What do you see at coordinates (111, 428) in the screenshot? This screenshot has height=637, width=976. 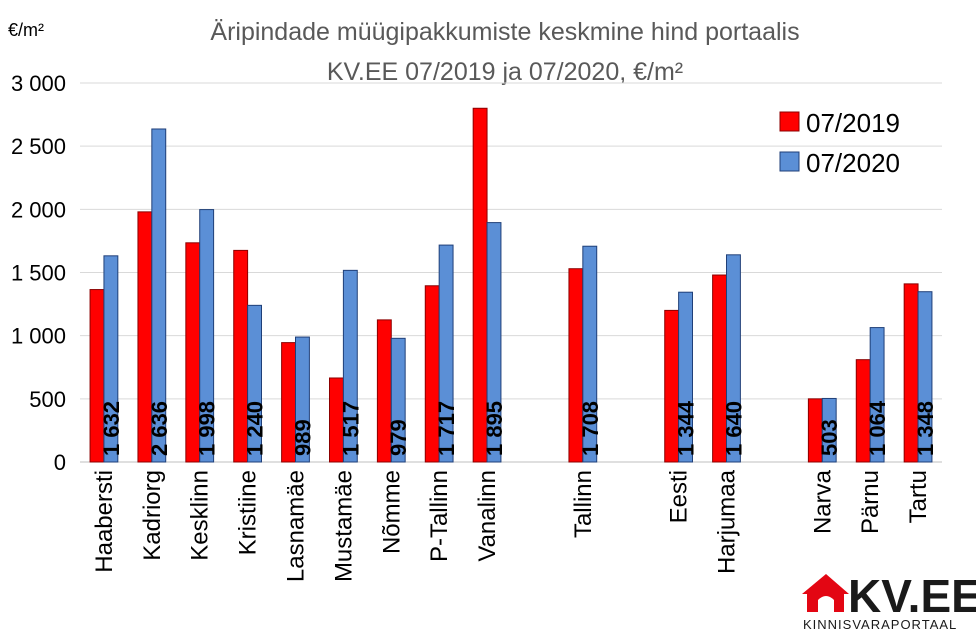 I see `data-label-07-2020: 1 632` at bounding box center [111, 428].